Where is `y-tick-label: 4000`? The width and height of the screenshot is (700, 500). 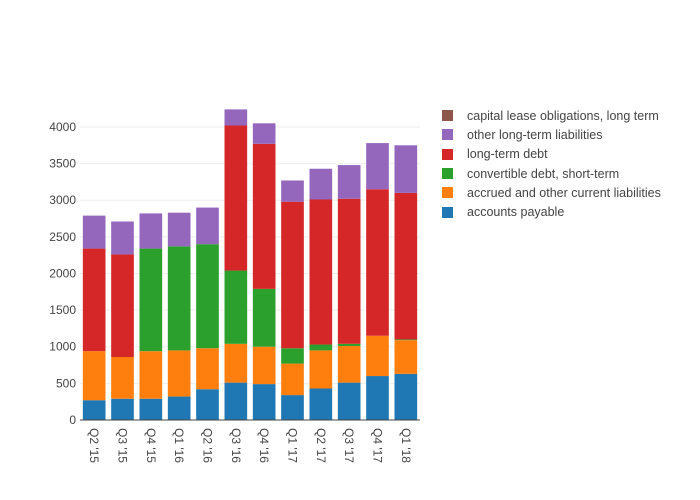
y-tick-label: 4000 is located at coordinates (62, 127).